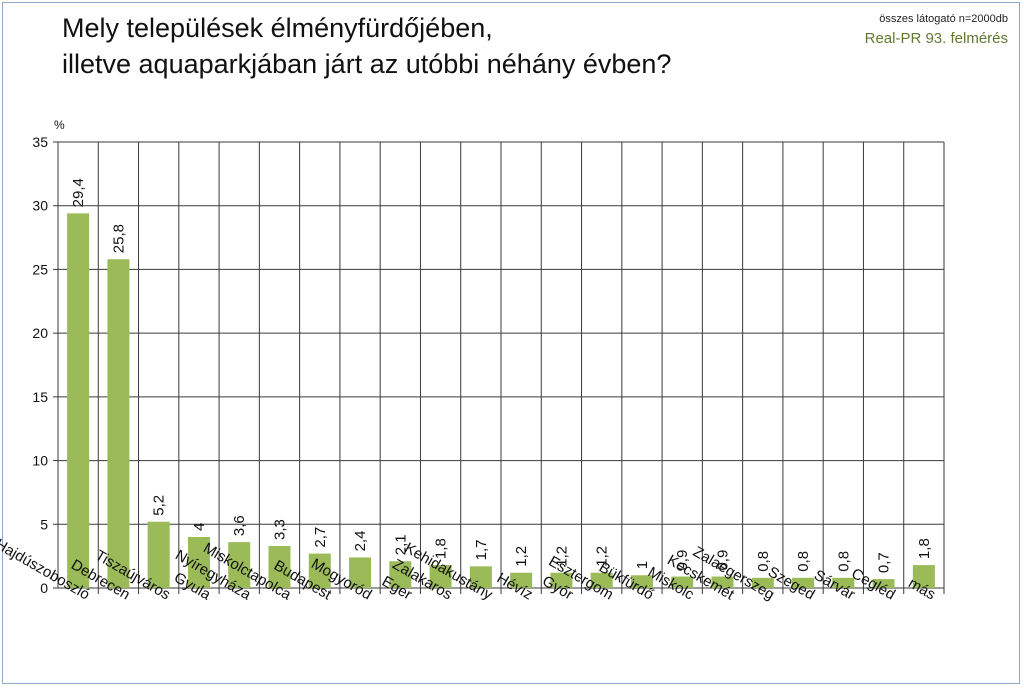  I want to click on bar-value-label: 2,1, so click(400, 544).